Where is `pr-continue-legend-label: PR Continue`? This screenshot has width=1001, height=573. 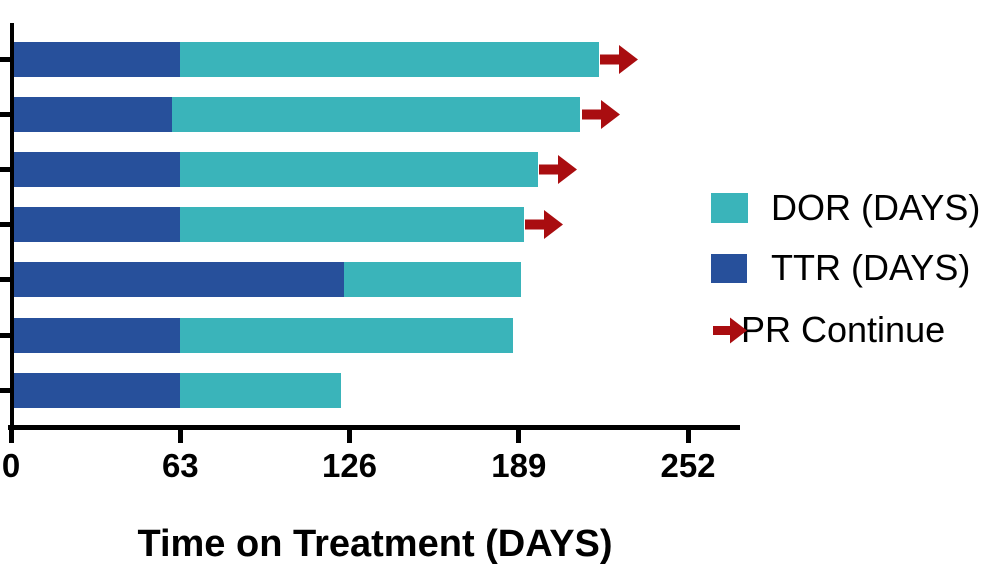 pr-continue-legend-label: PR Continue is located at coordinates (843, 329).